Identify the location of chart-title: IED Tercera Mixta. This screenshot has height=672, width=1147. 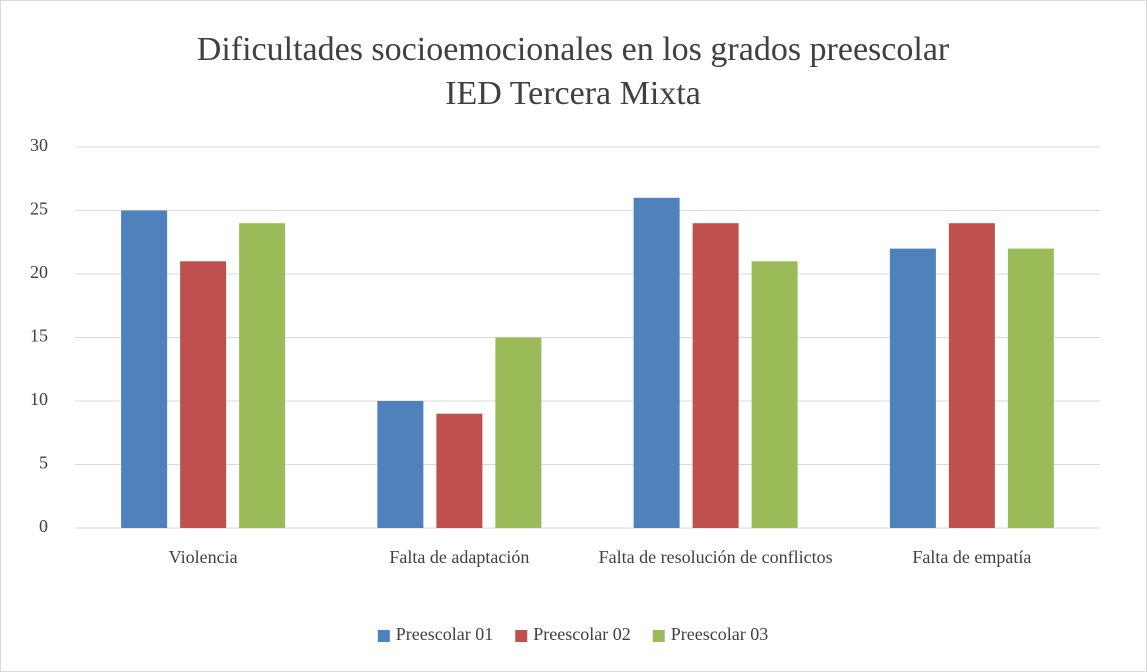
(573, 93).